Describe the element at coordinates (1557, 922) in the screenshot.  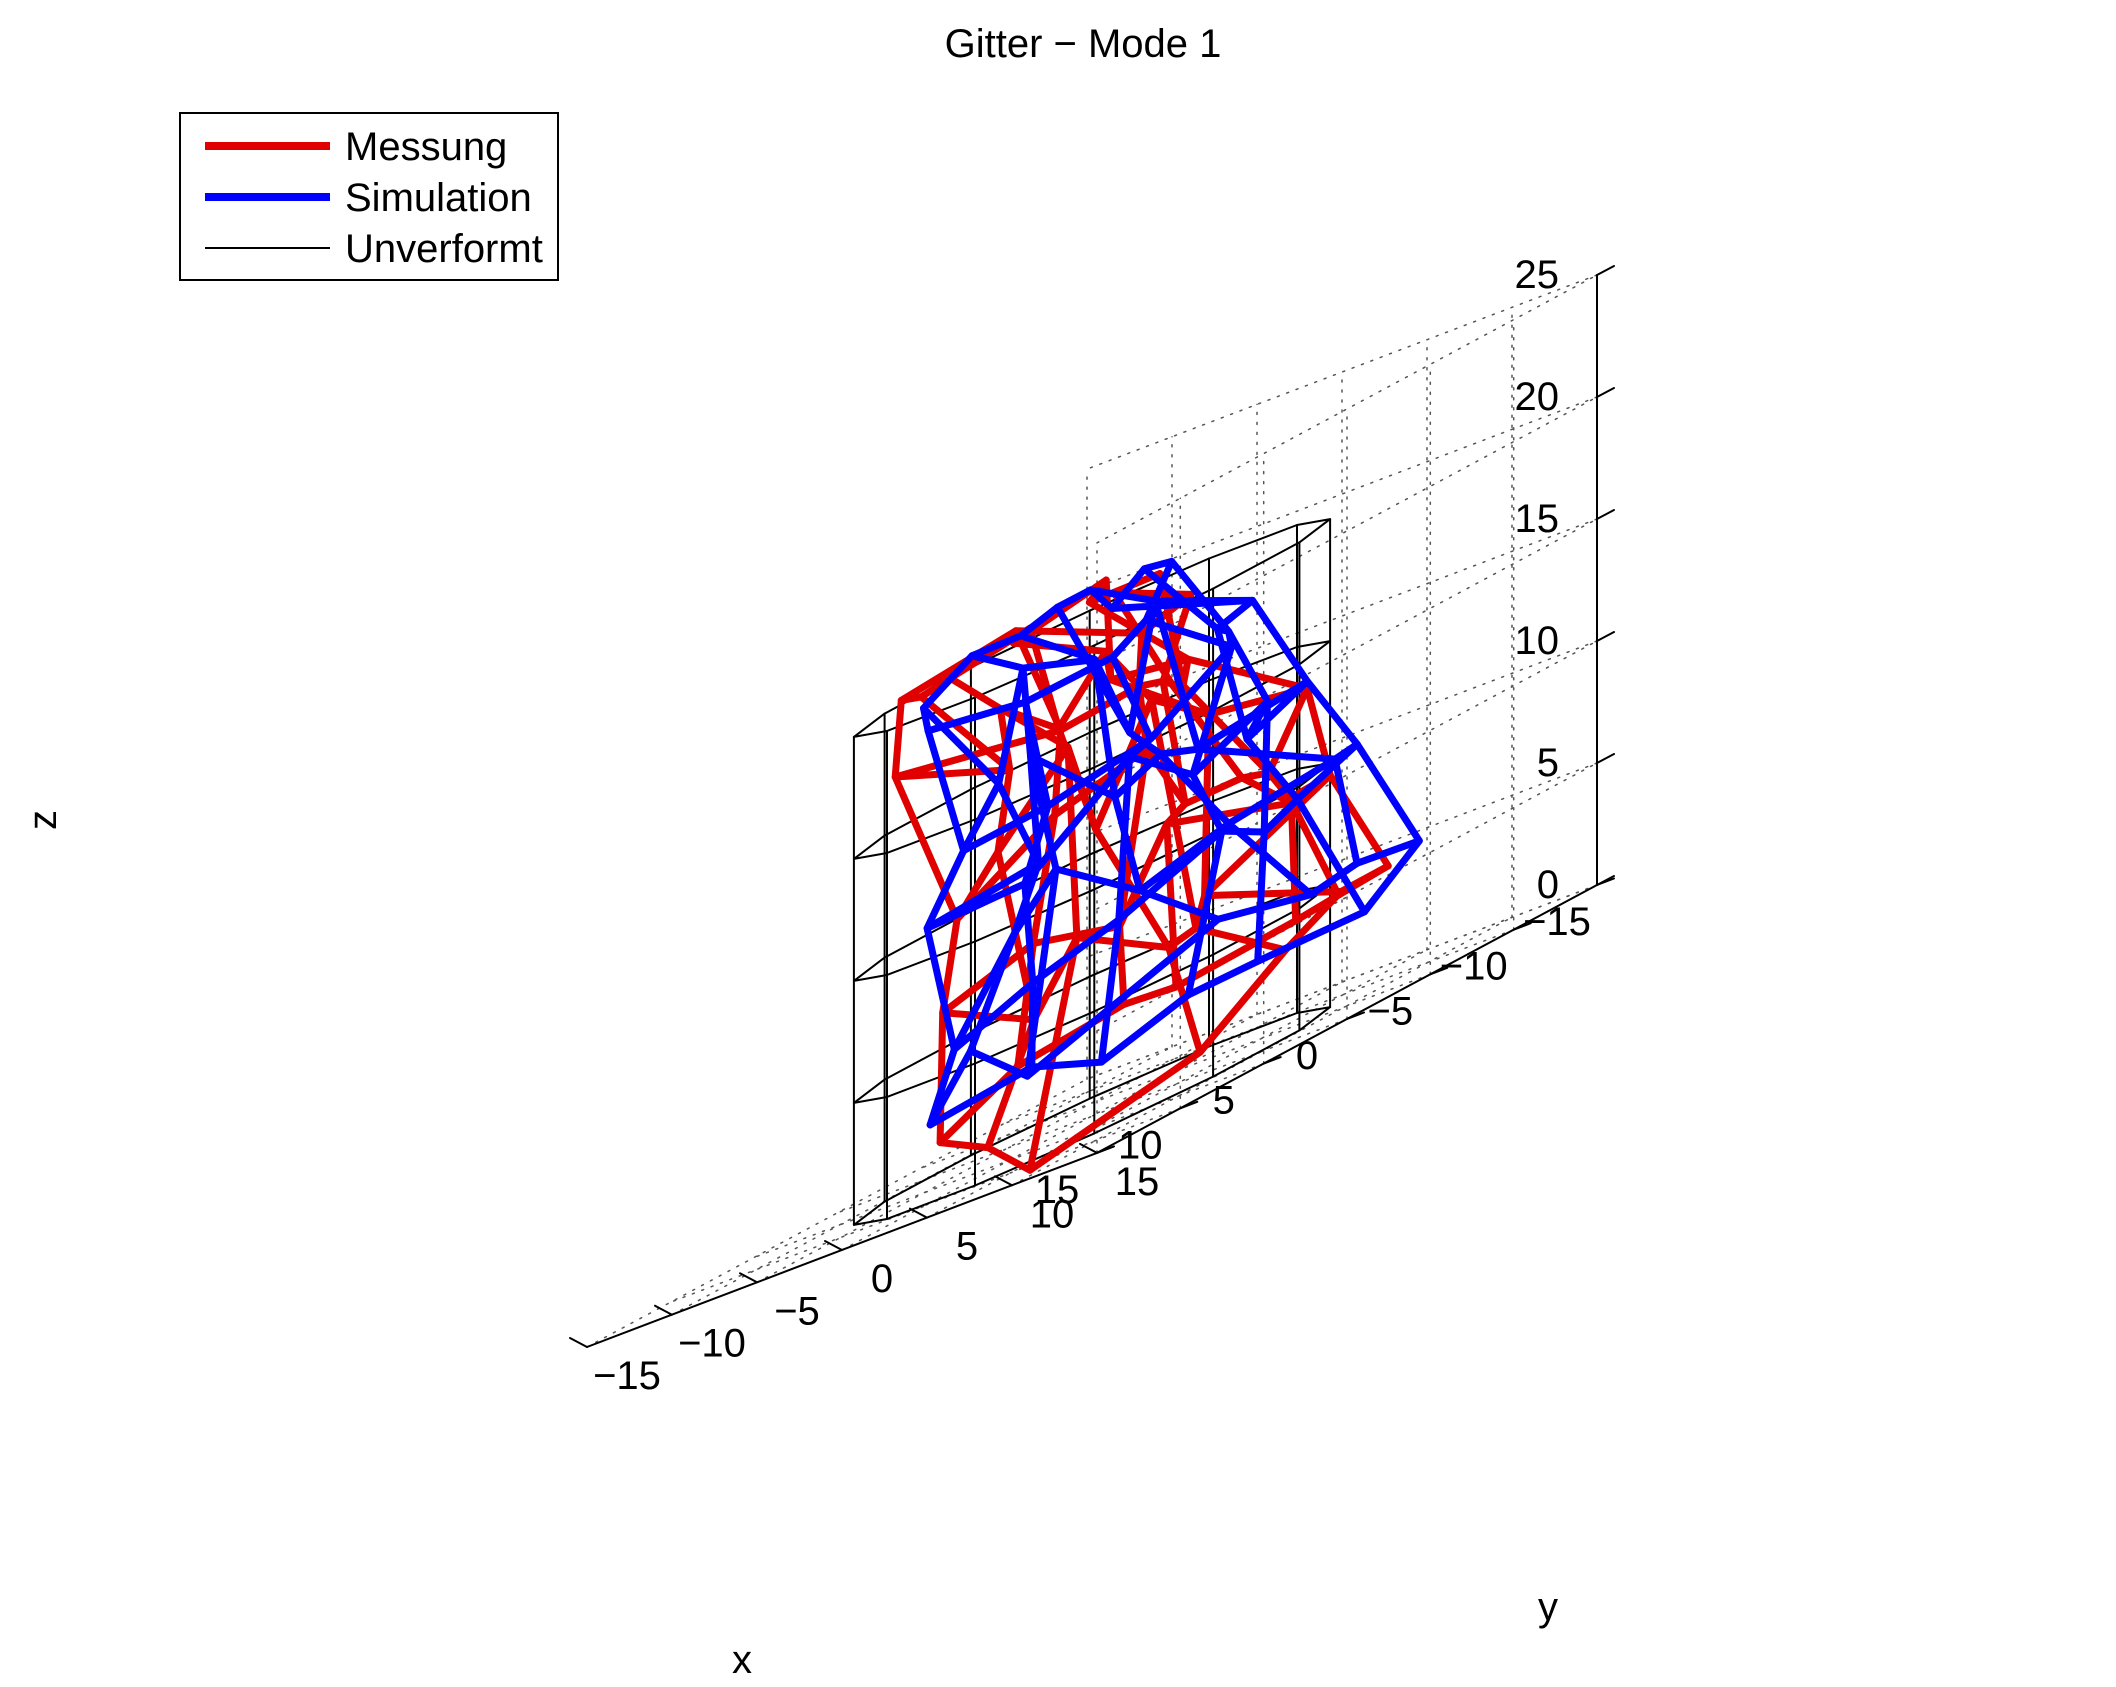
I see `x-tick-label: −15` at that location.